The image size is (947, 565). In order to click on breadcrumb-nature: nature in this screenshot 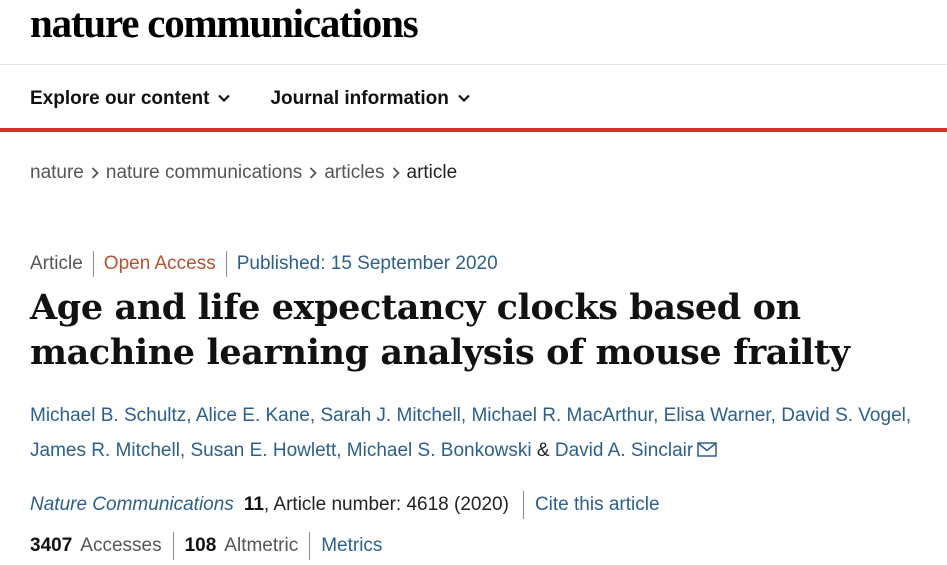, I will do `click(57, 172)`.